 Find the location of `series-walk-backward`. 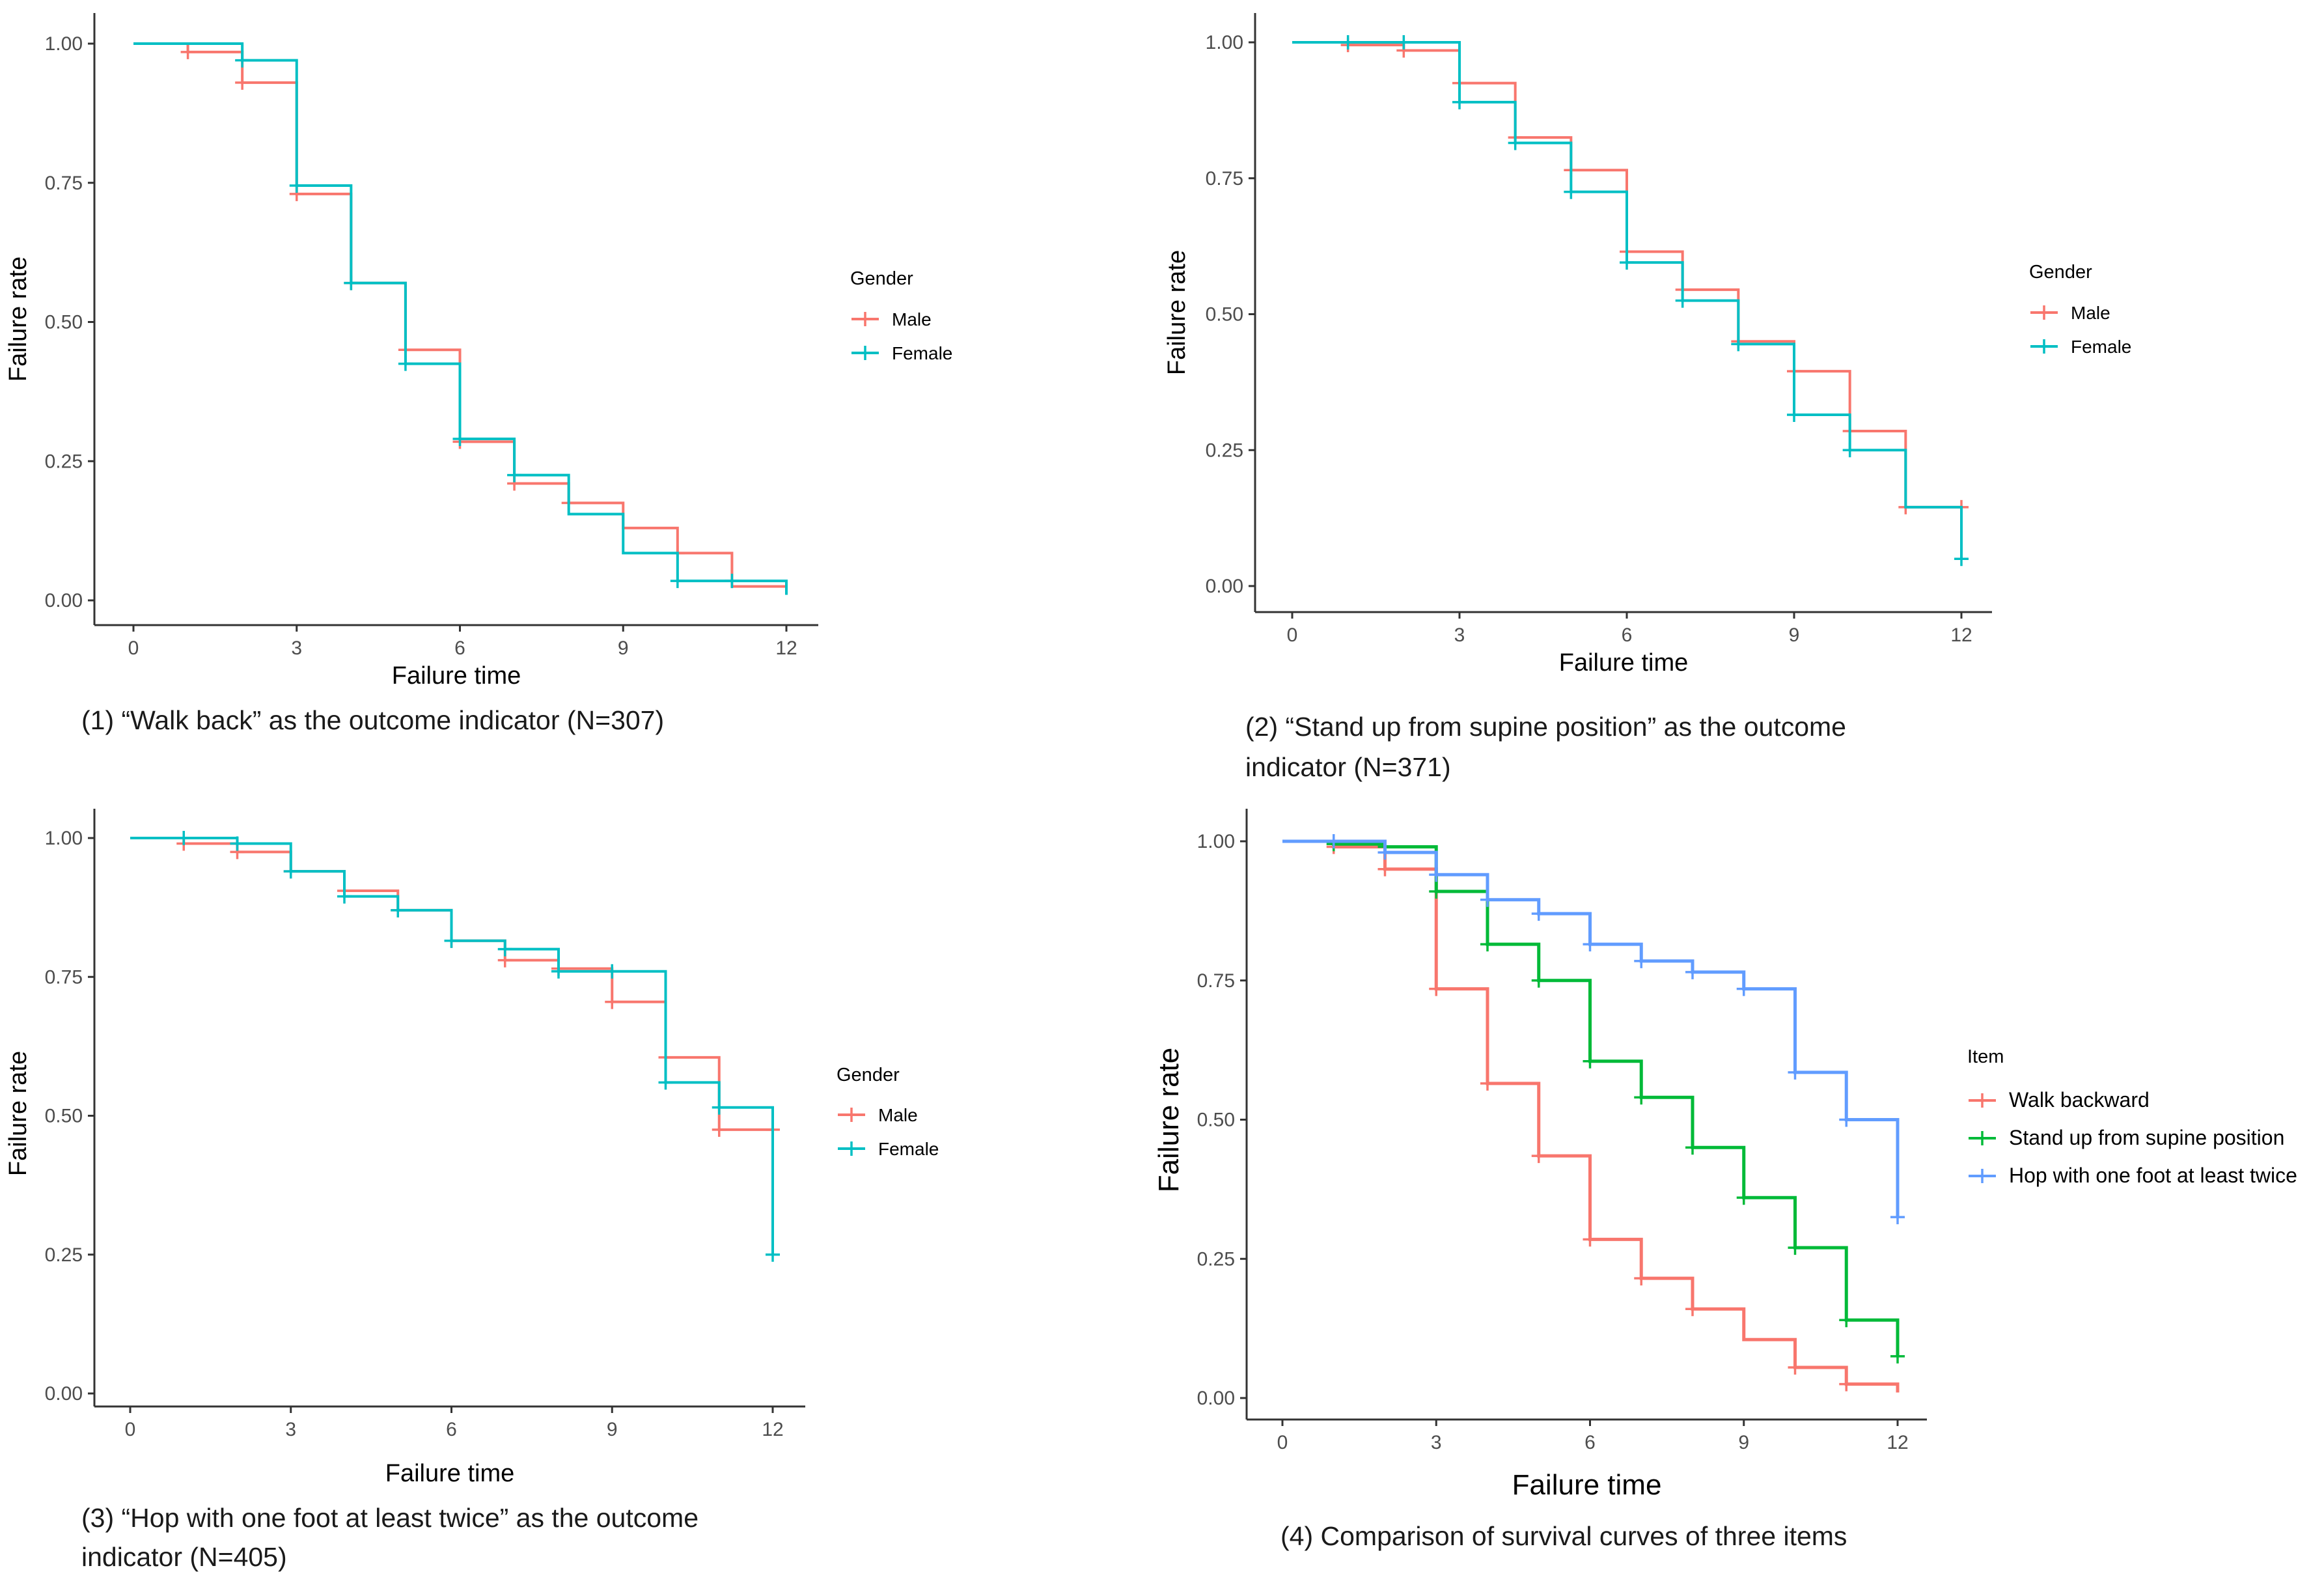

series-walk-backward is located at coordinates (1591, 1116).